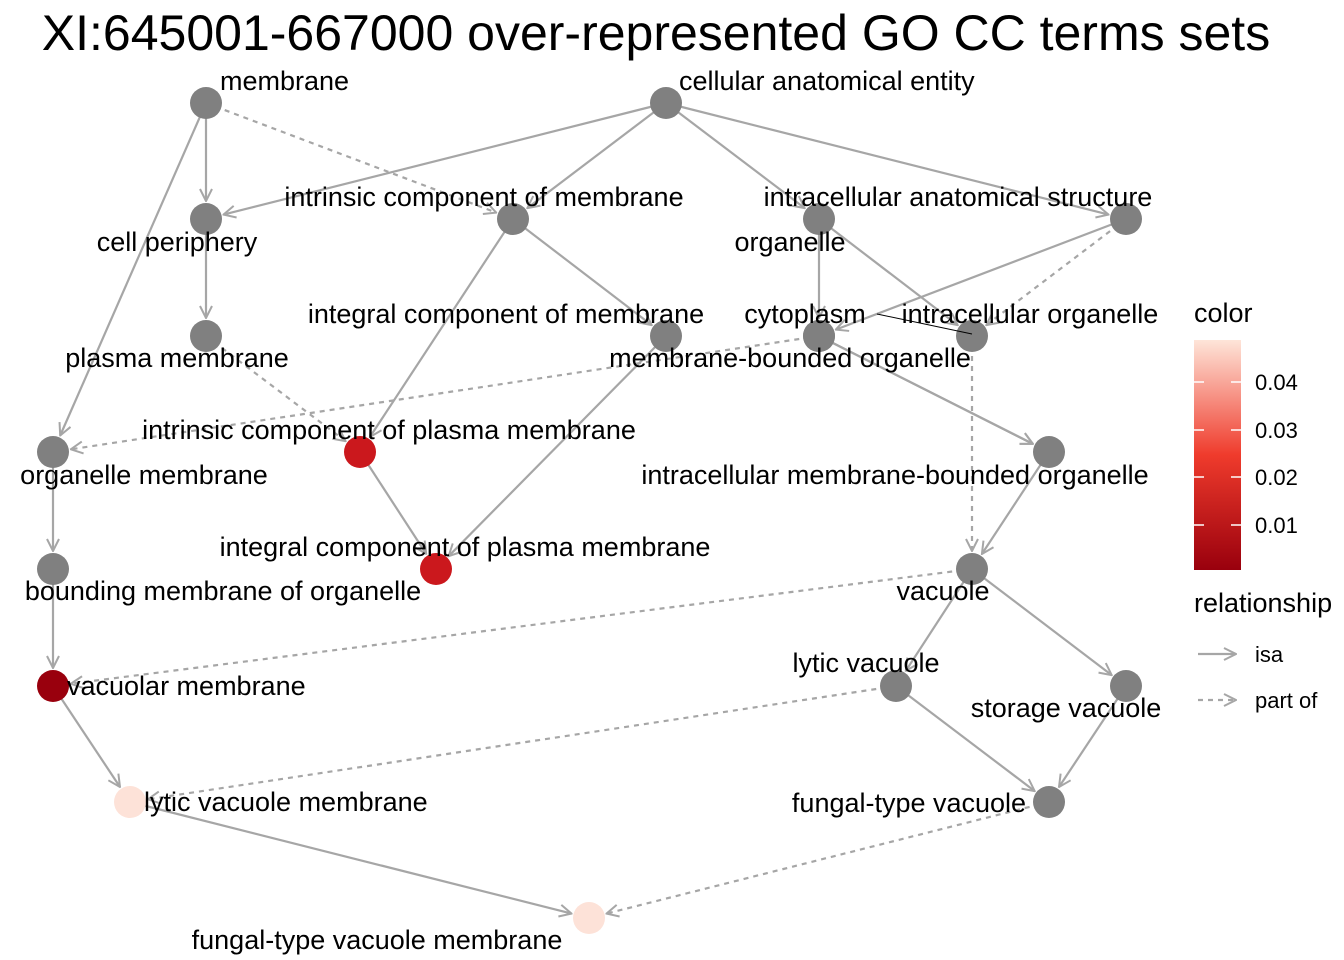 Image resolution: width=1344 pixels, height=960 pixels. I want to click on colorbar, so click(1217, 455).